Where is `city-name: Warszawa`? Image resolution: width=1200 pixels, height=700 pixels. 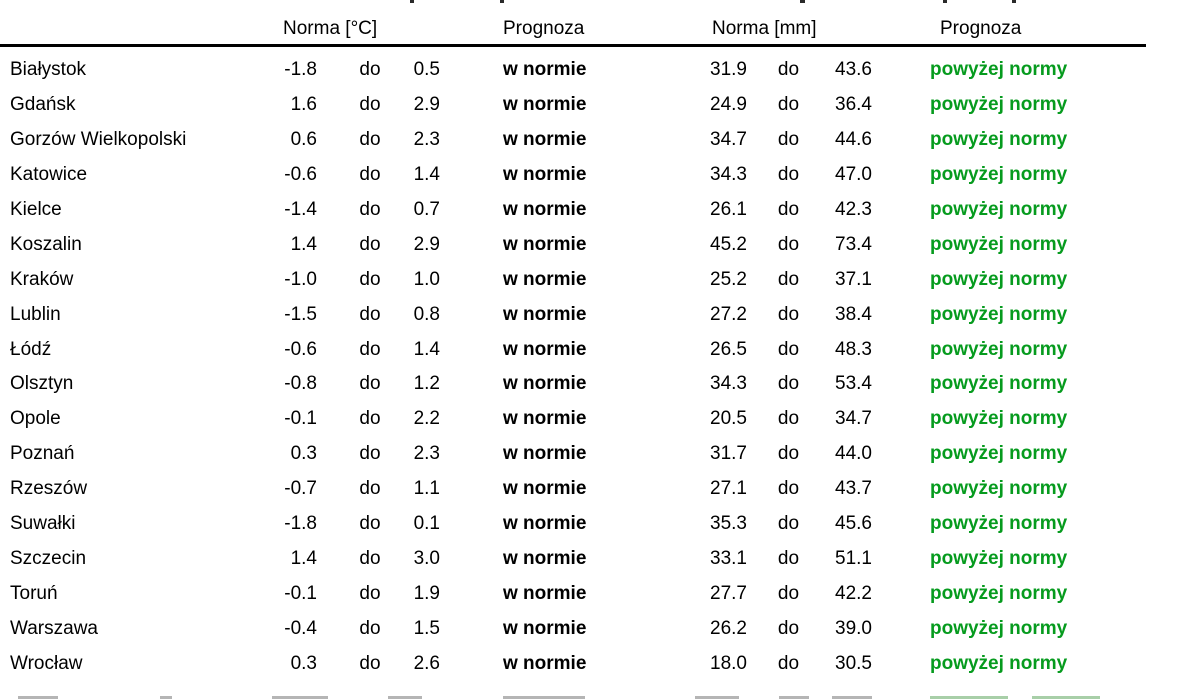 city-name: Warszawa is located at coordinates (54, 628).